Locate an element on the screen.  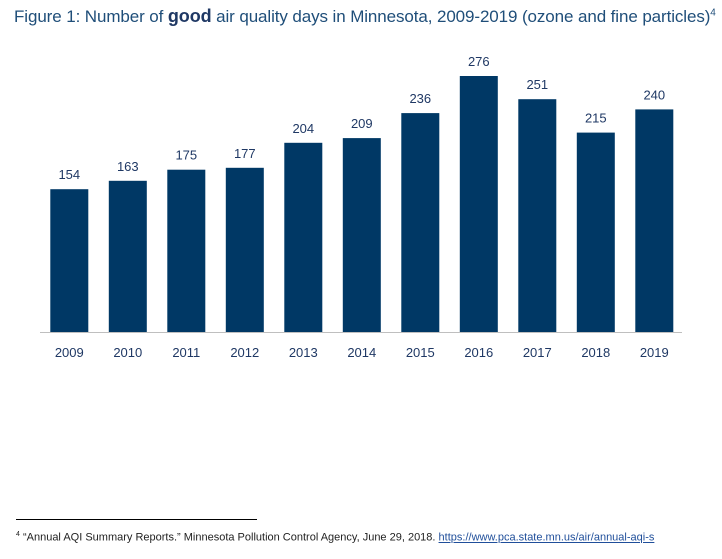
bar-2012 is located at coordinates (244, 249).